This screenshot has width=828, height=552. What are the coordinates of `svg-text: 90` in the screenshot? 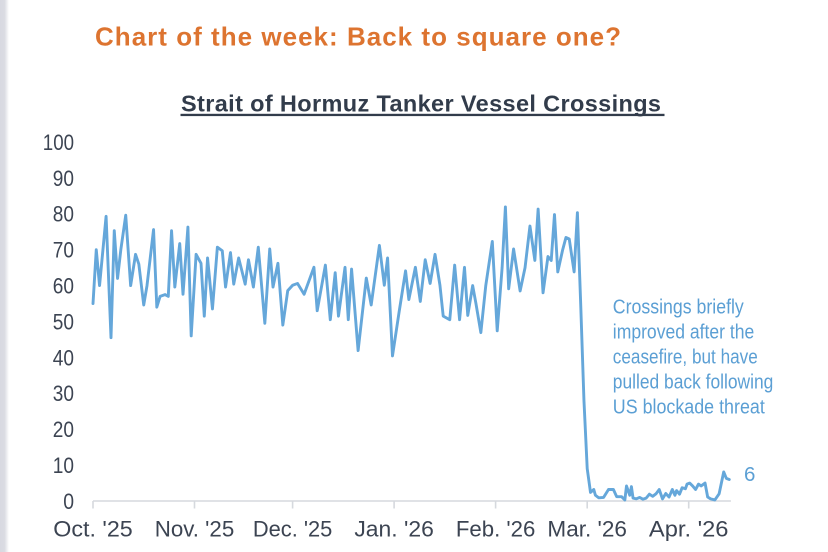 It's located at (63, 178).